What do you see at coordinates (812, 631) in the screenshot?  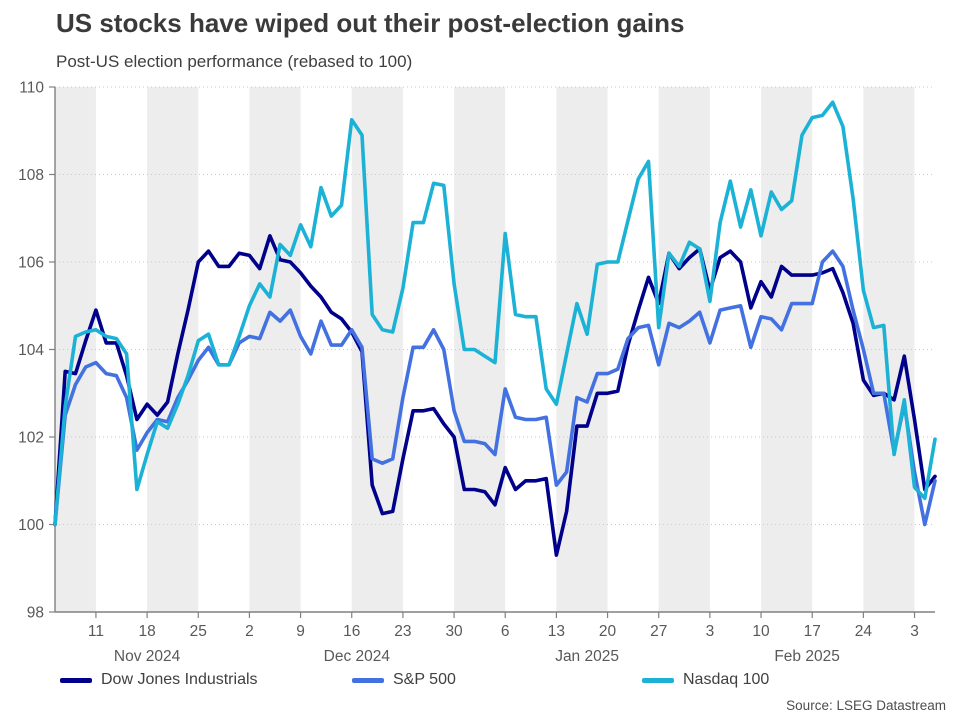 I see `x-tick-label: 17` at bounding box center [812, 631].